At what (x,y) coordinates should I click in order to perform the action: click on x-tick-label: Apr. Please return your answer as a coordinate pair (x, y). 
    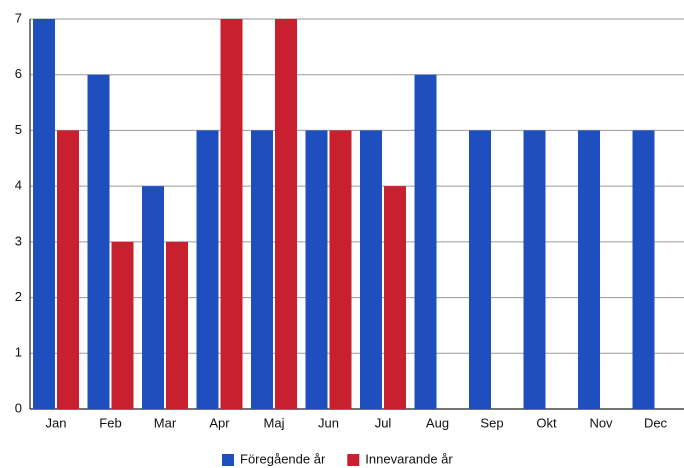
    Looking at the image, I should click on (219, 422).